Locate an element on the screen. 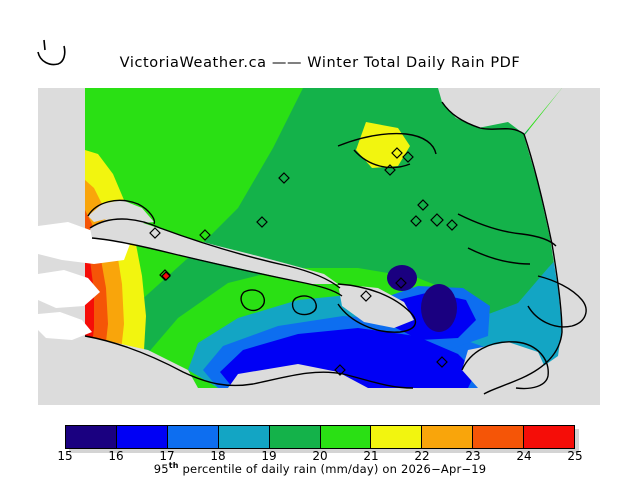  colorbar is located at coordinates (322, 439).